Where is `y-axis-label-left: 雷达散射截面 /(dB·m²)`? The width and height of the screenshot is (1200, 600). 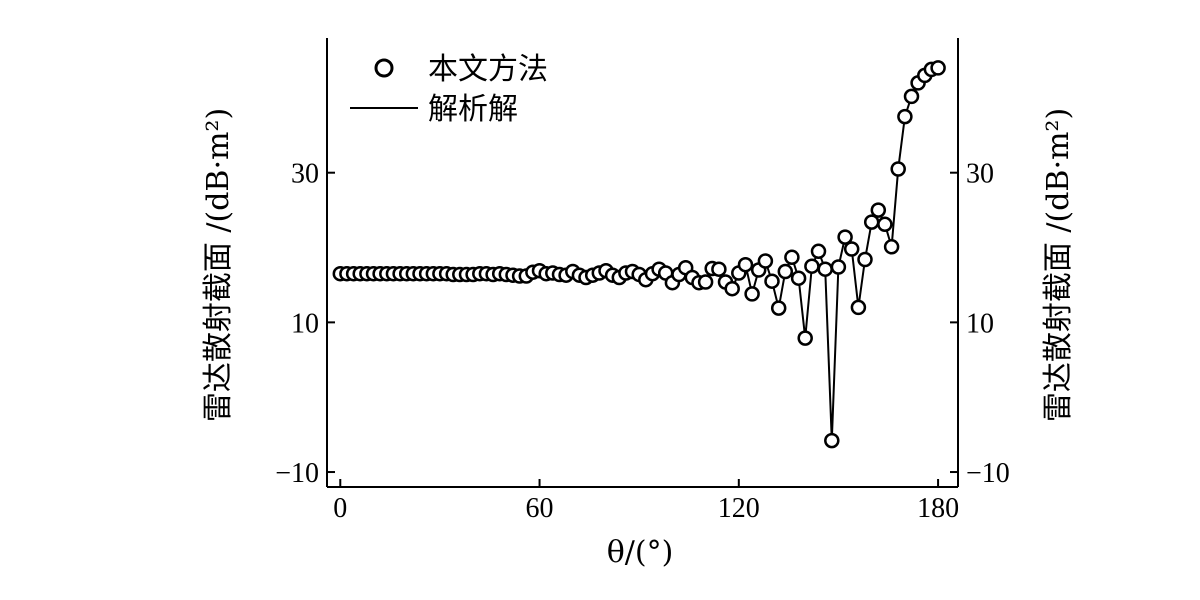 y-axis-label-left: 雷达散射截面 /(dB·m²) is located at coordinates (218, 265).